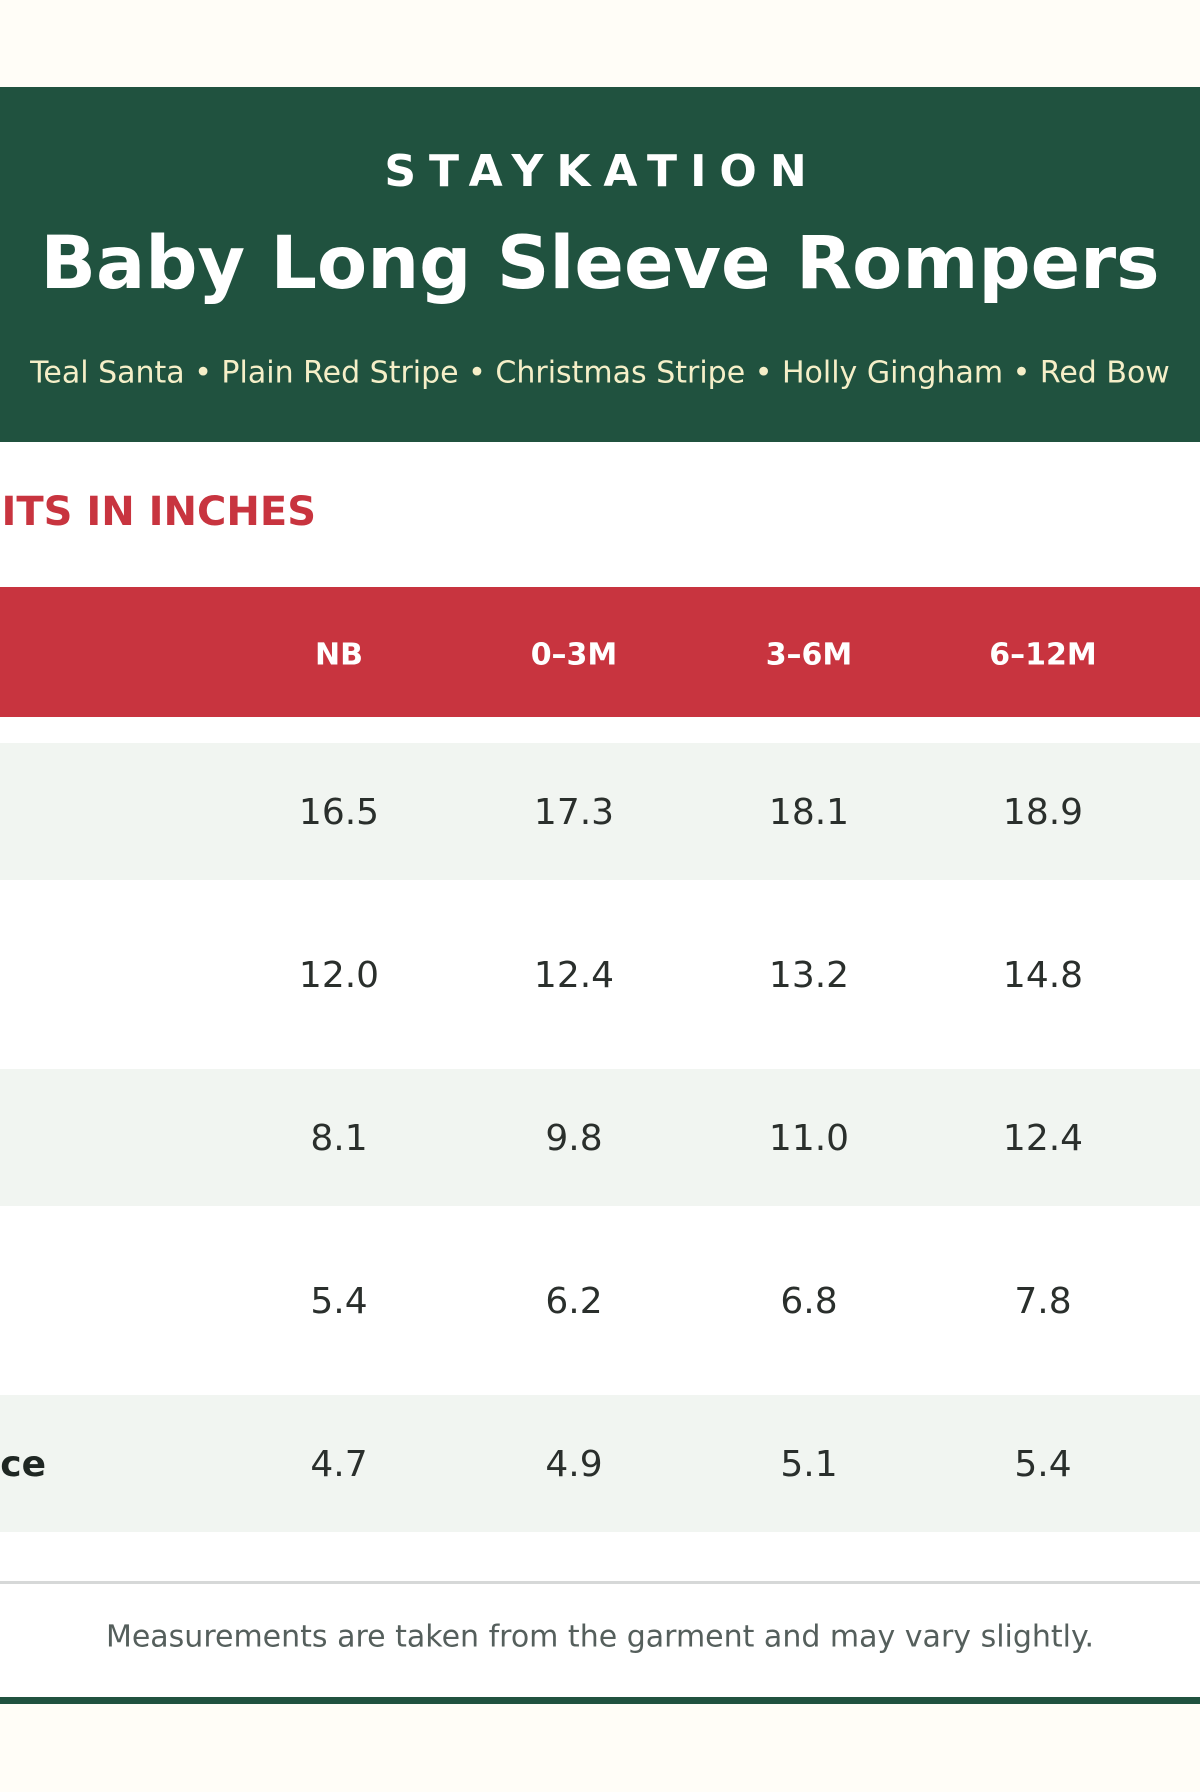 This screenshot has height=1792, width=1200. I want to click on cell: 18.9, so click(1043, 812).